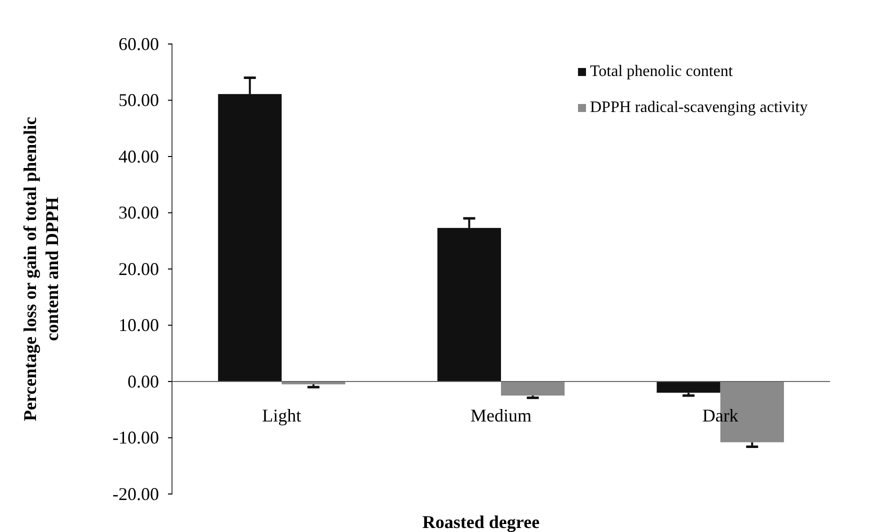 The image size is (878, 532). I want to click on y-tick-label: 60.00, so click(138, 44).